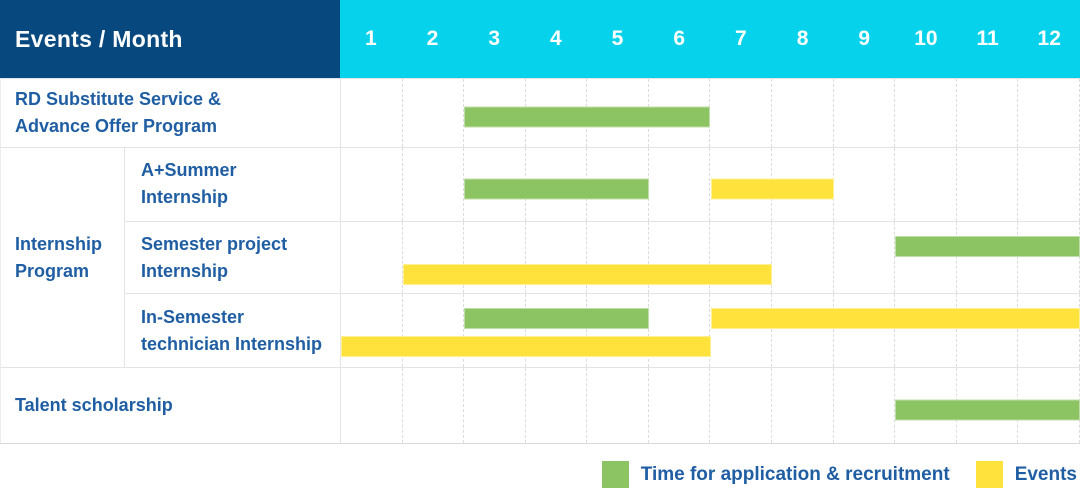 This screenshot has width=1080, height=494. Describe the element at coordinates (802, 38) in the screenshot. I see `month-header-8: 8` at that location.